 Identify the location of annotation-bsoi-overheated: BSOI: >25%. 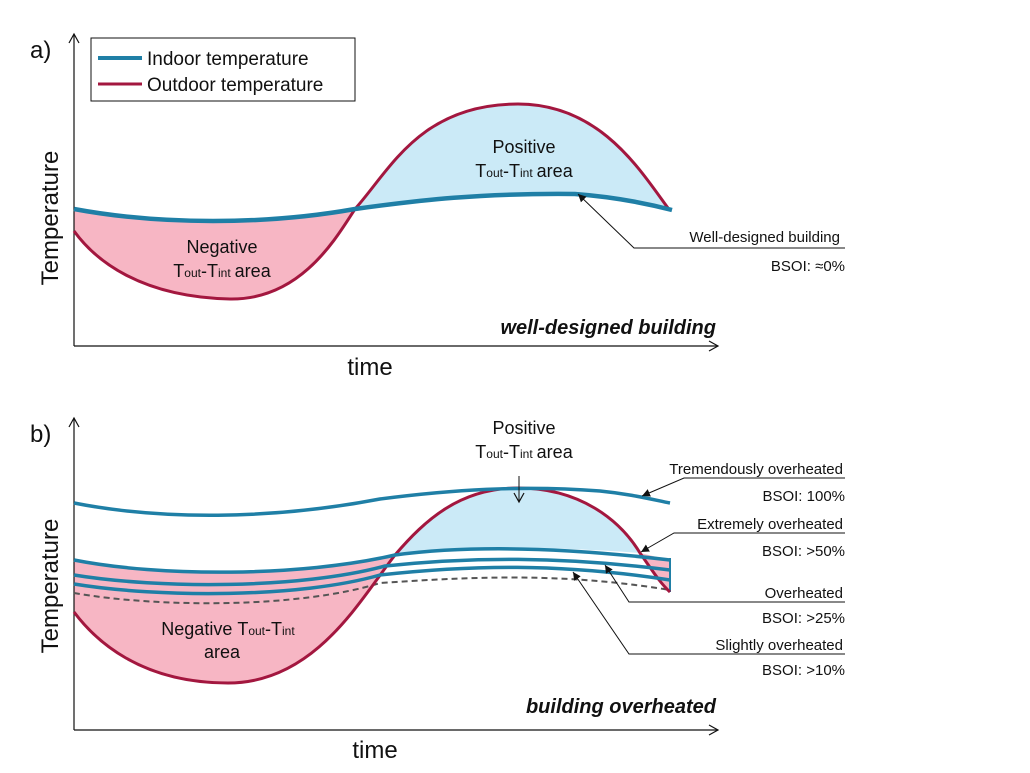
(803, 618).